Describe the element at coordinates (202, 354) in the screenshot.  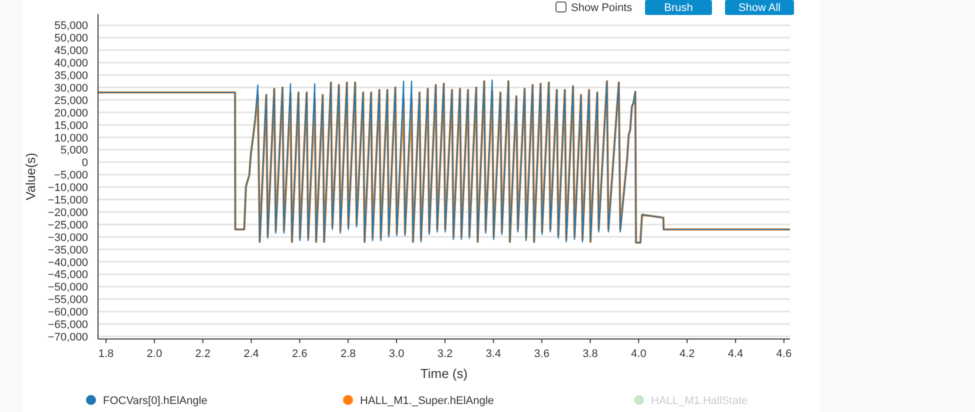
I see `x-tick-label: 2.2` at that location.